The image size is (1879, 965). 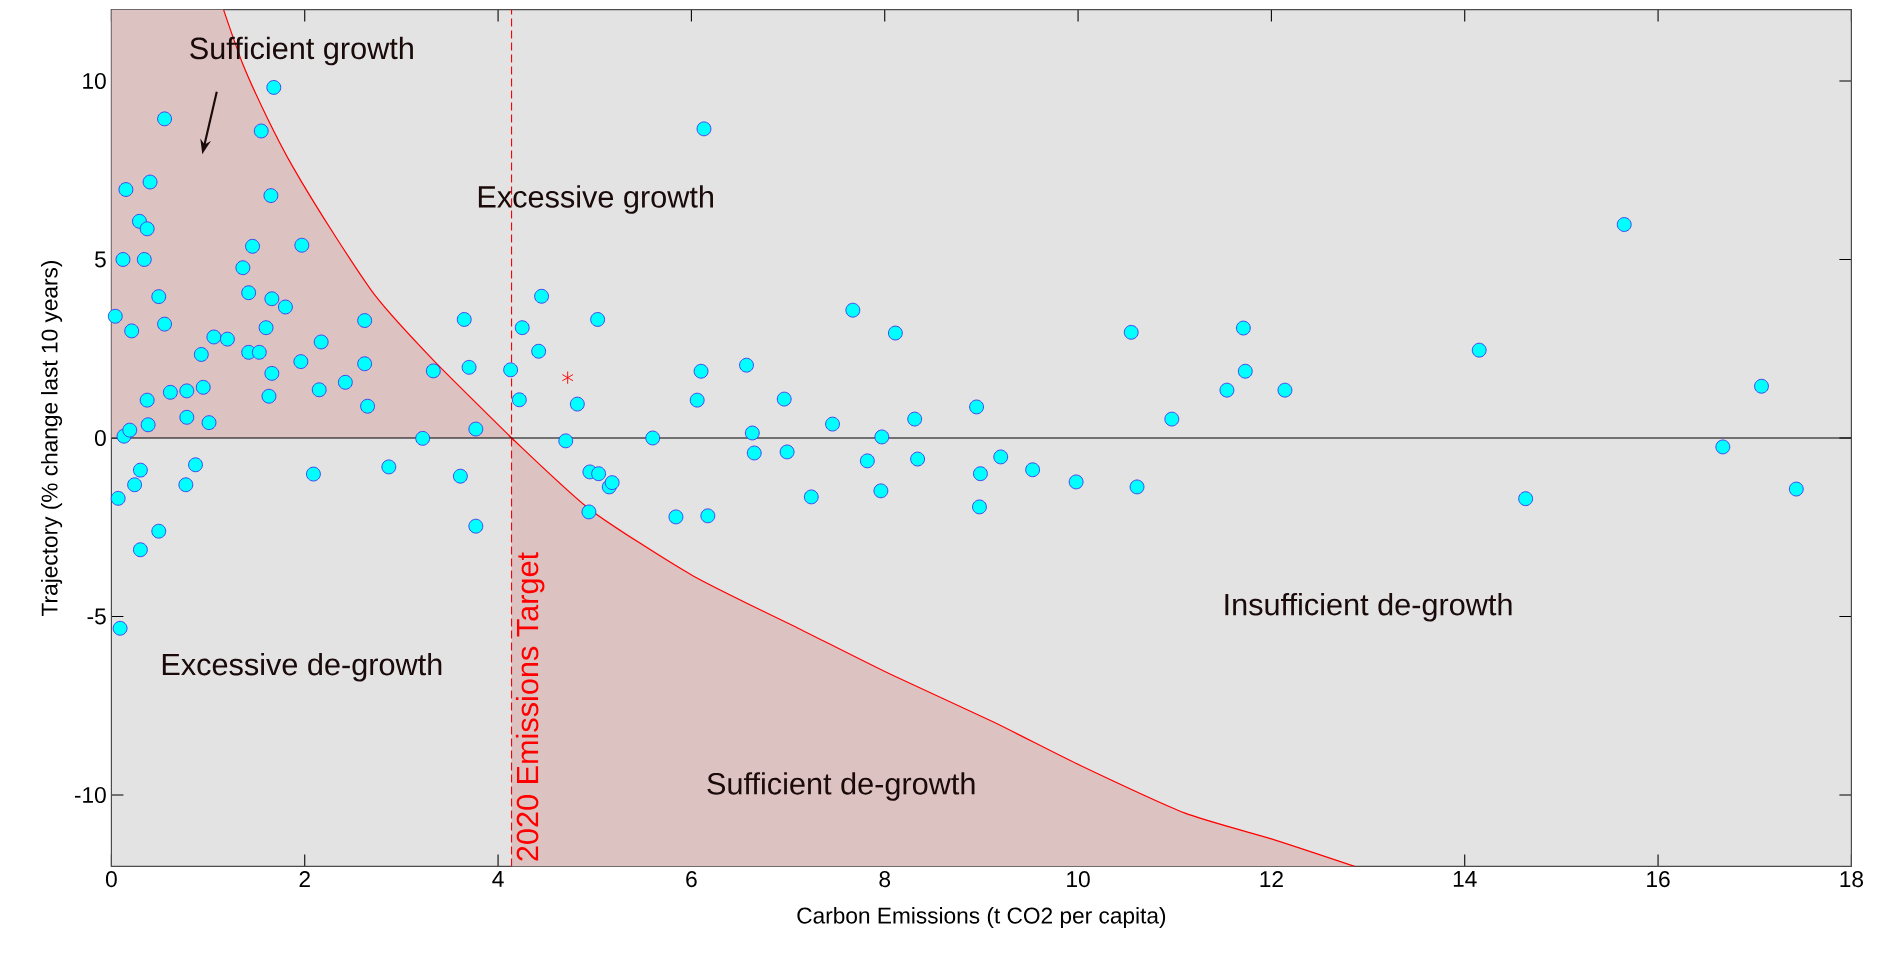 What do you see at coordinates (1658, 879) in the screenshot?
I see `x-tick-label: 16` at bounding box center [1658, 879].